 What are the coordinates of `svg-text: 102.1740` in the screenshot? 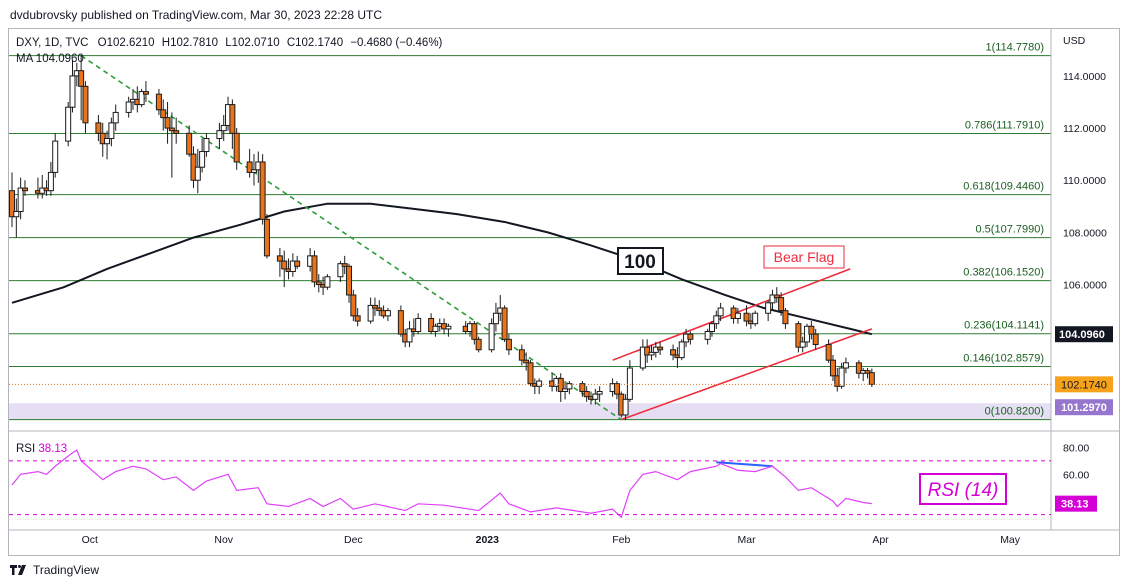 It's located at (1084, 385).